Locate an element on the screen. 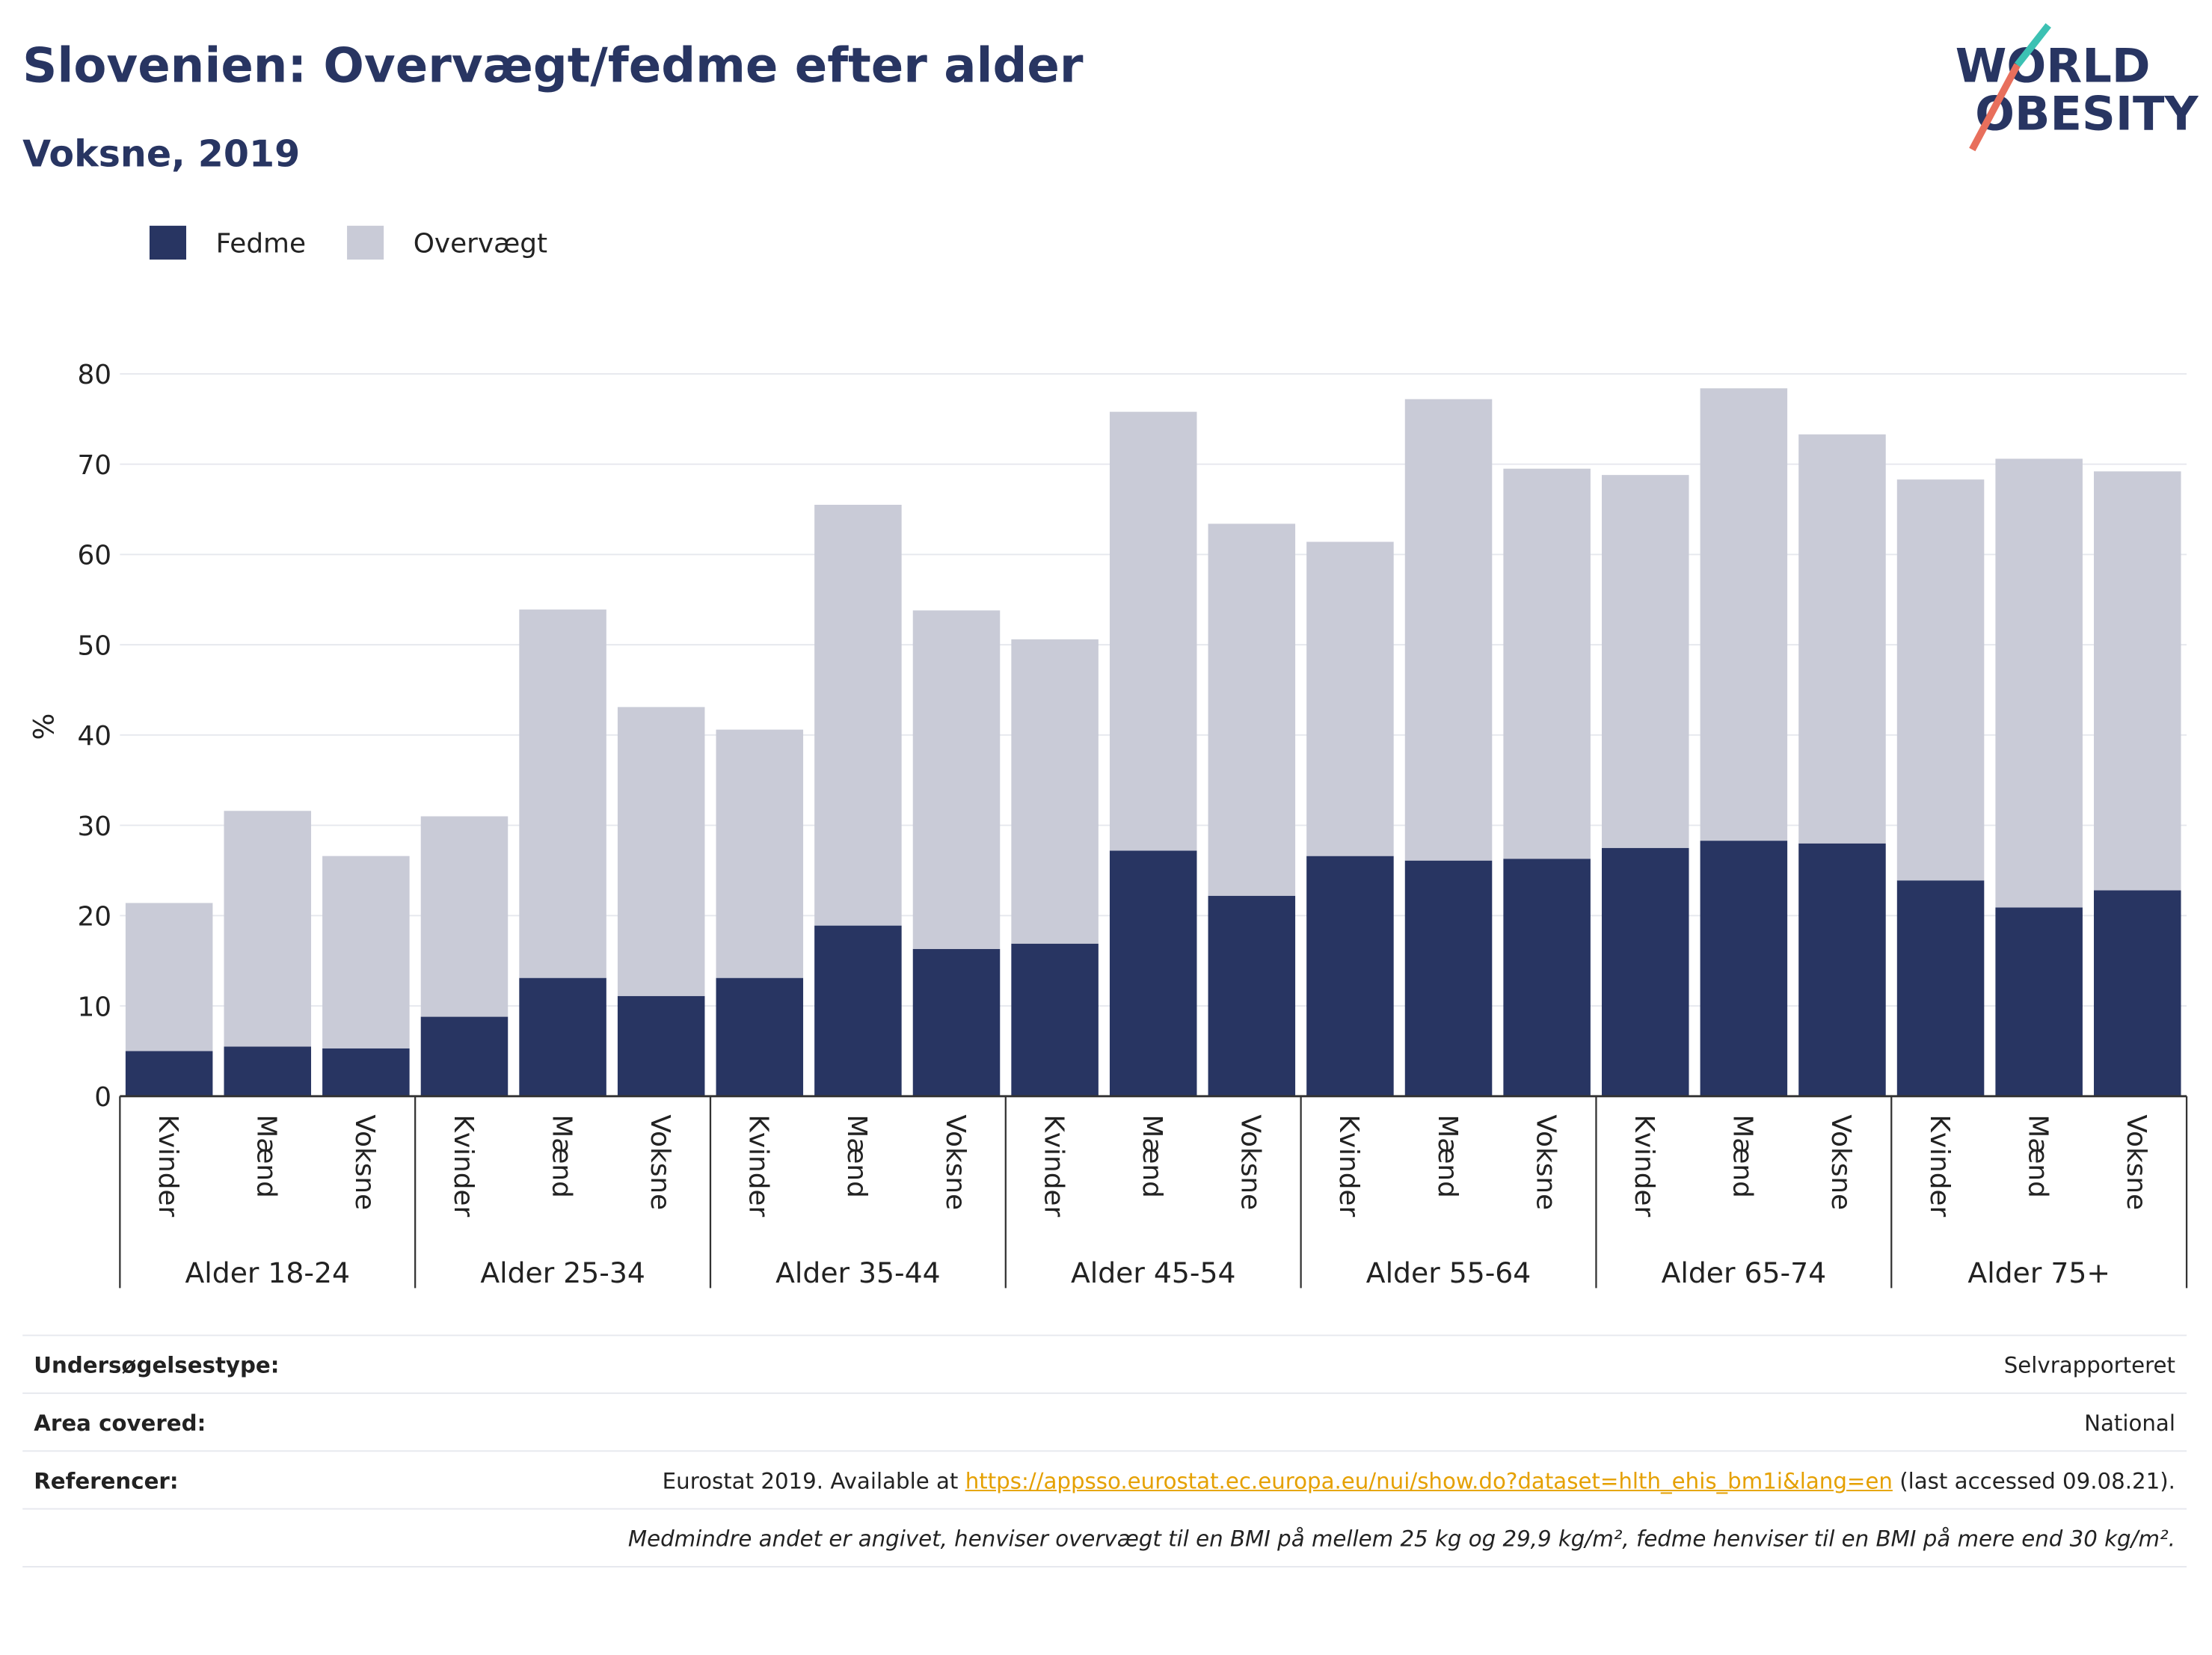  chart-title: Slovenien: Overvægt/fedme efter alder is located at coordinates (553, 65).